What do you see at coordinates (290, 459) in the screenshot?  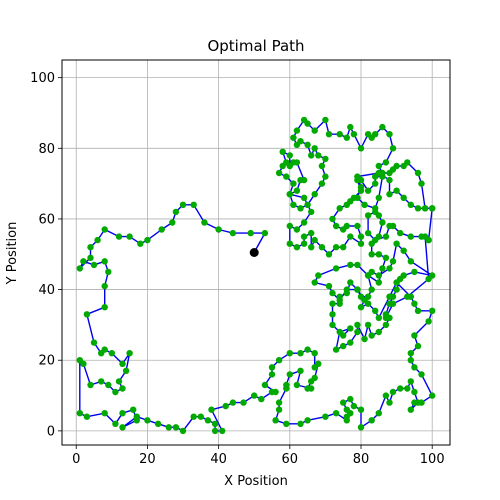 I see `x-tick-label: 60` at bounding box center [290, 459].